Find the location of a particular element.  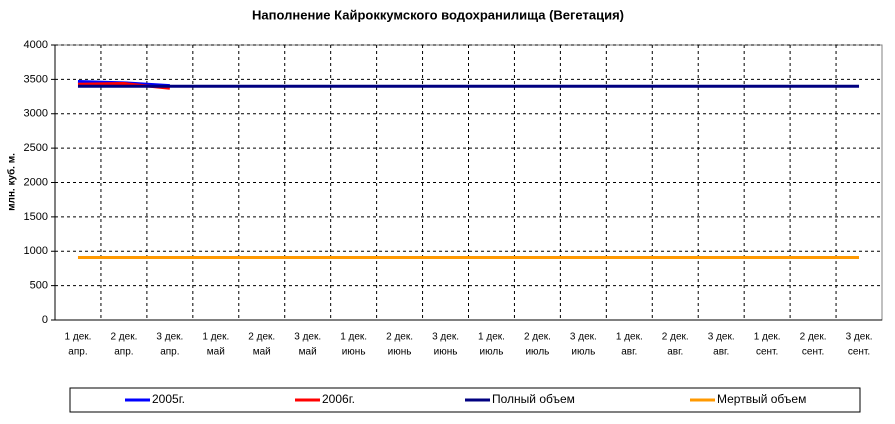

y-tick-label: 2500 is located at coordinates (36, 148).